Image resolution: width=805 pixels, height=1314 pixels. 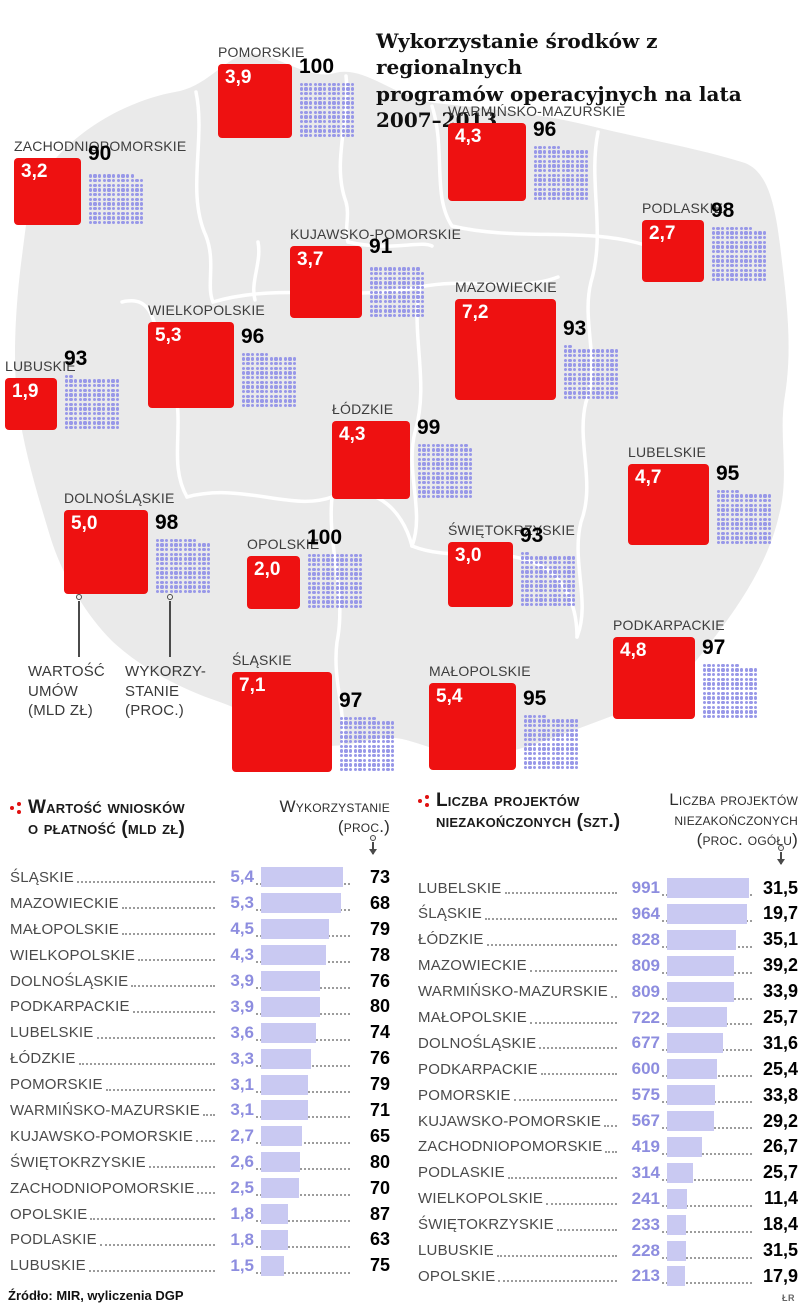 What do you see at coordinates (645, 1095) in the screenshot?
I see `row-value: 575` at bounding box center [645, 1095].